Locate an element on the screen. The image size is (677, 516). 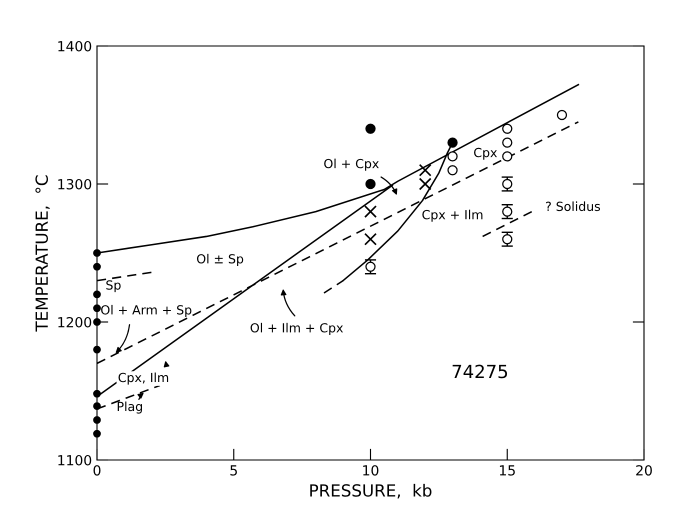
annotation: Sp is located at coordinates (113, 286).